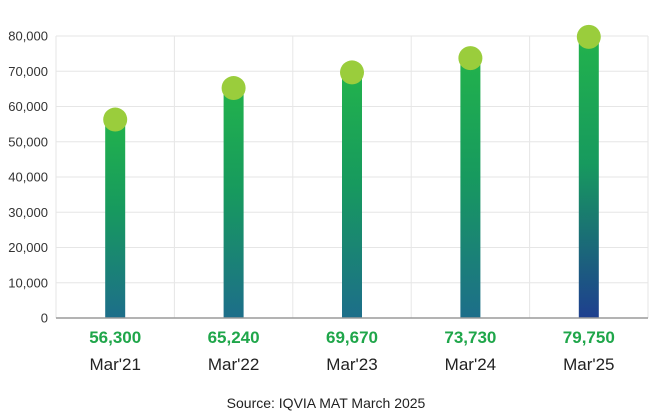 Image resolution: width=656 pixels, height=420 pixels. What do you see at coordinates (115, 337) in the screenshot?
I see `value-label: 56,300` at bounding box center [115, 337].